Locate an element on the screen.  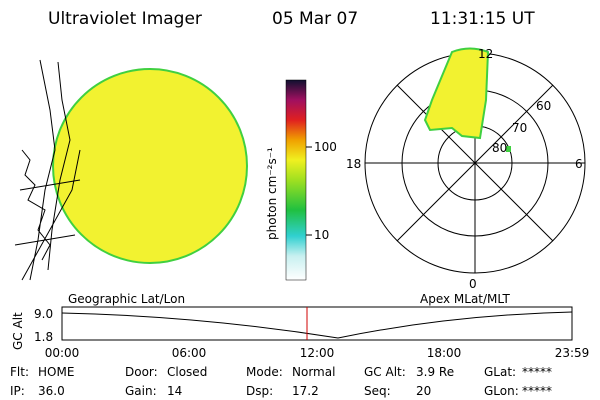
status-value: 36.0 is located at coordinates (51, 391).